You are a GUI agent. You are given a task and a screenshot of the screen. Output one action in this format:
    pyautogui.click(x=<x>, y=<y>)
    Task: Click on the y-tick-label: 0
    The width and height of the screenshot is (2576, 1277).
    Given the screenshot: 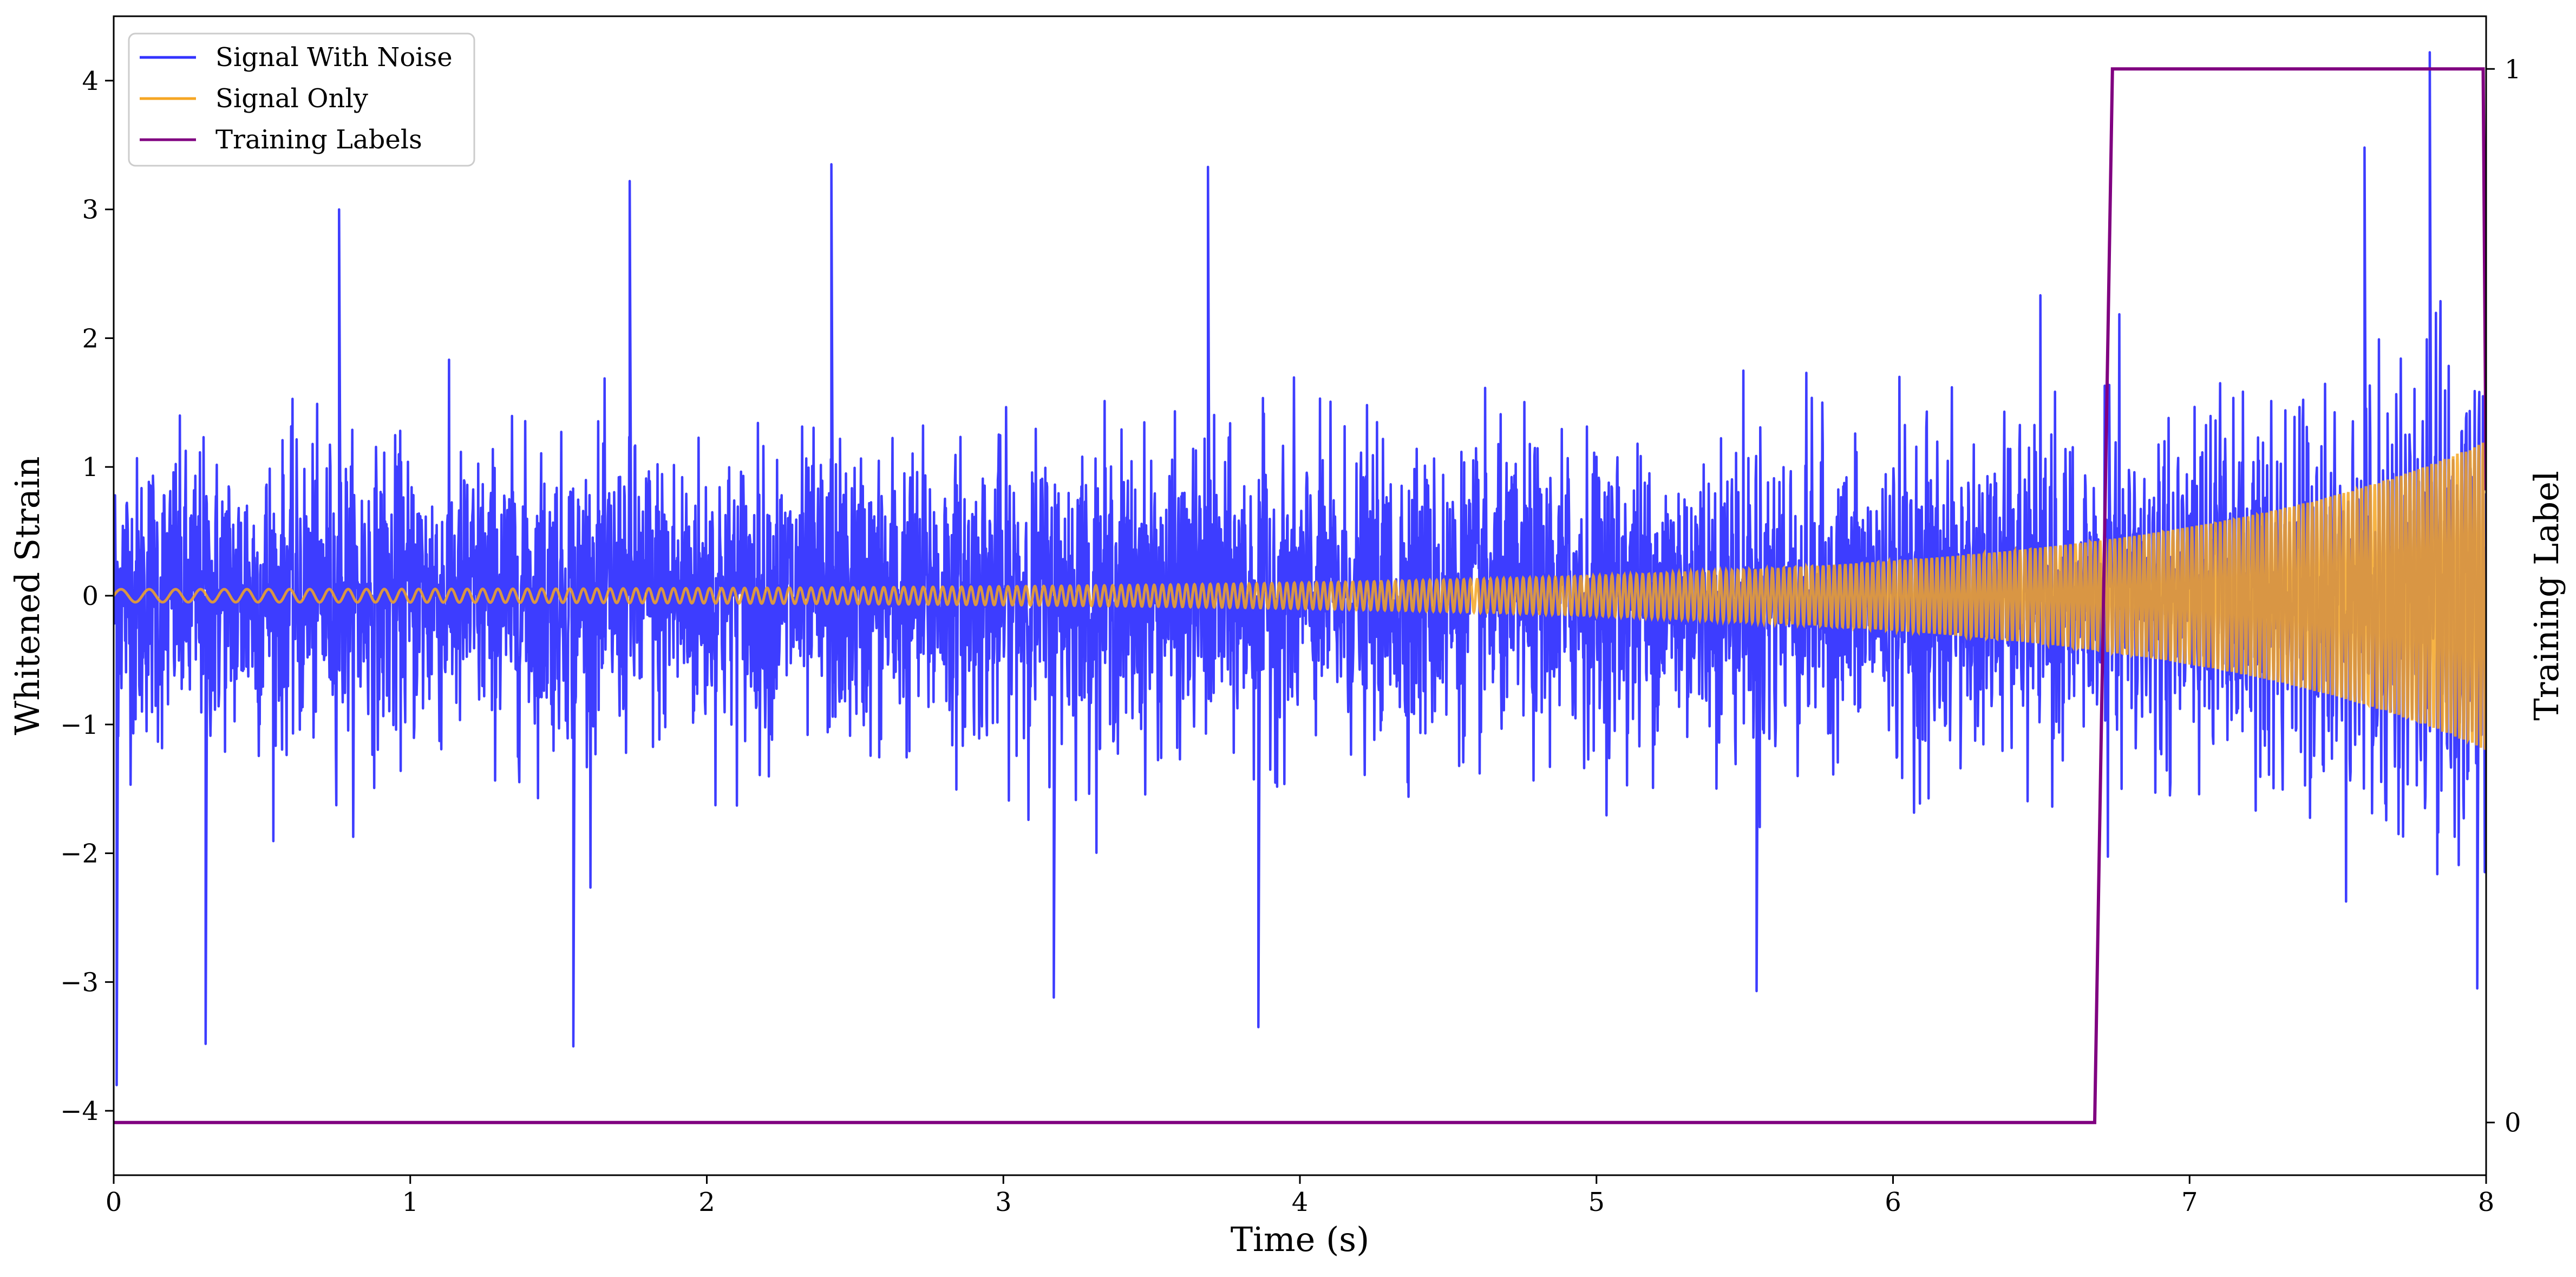 What is the action you would take?
    pyautogui.click(x=90, y=596)
    